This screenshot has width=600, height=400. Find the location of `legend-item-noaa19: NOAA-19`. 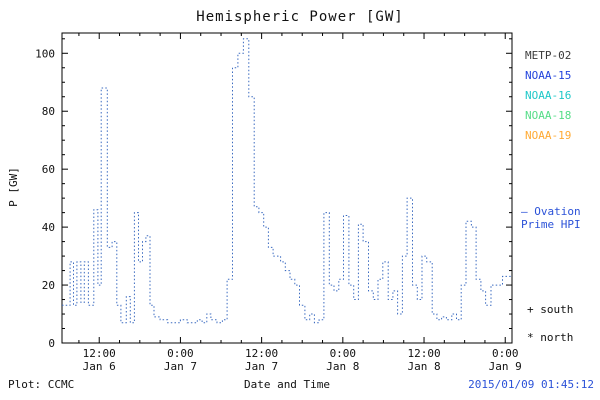

legend-item-noaa19: NOAA-19 is located at coordinates (548, 135).